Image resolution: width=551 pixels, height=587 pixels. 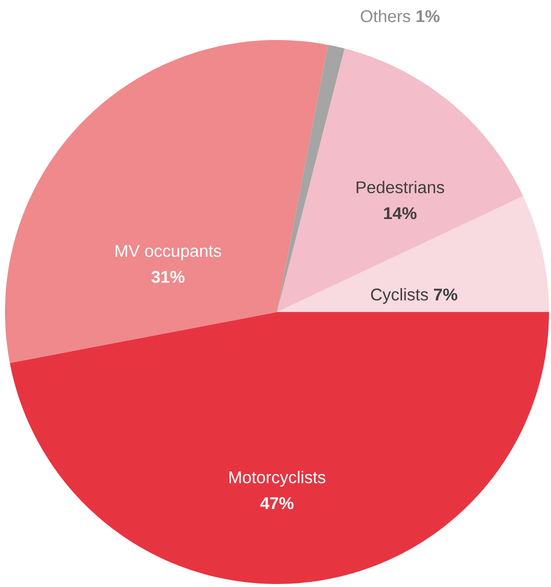 What do you see at coordinates (446, 294) in the screenshot?
I see `data-label: 7%` at bounding box center [446, 294].